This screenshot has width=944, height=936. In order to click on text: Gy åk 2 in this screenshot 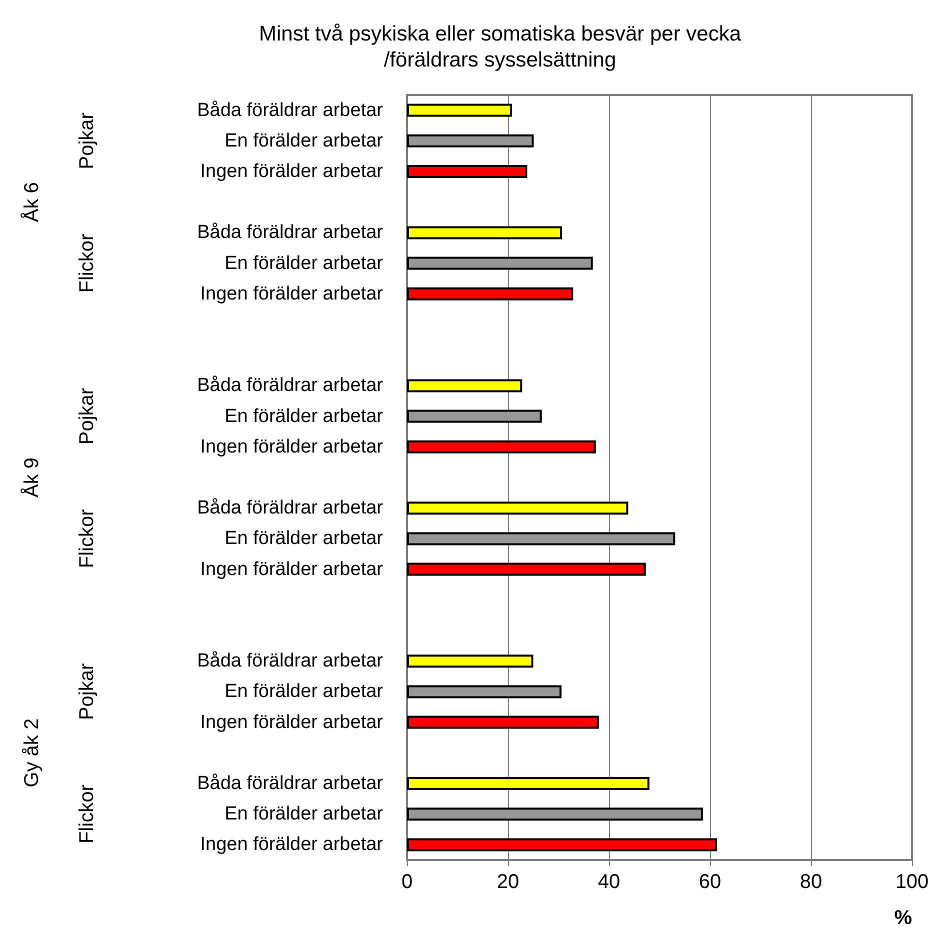, I will do `click(32, 753)`.